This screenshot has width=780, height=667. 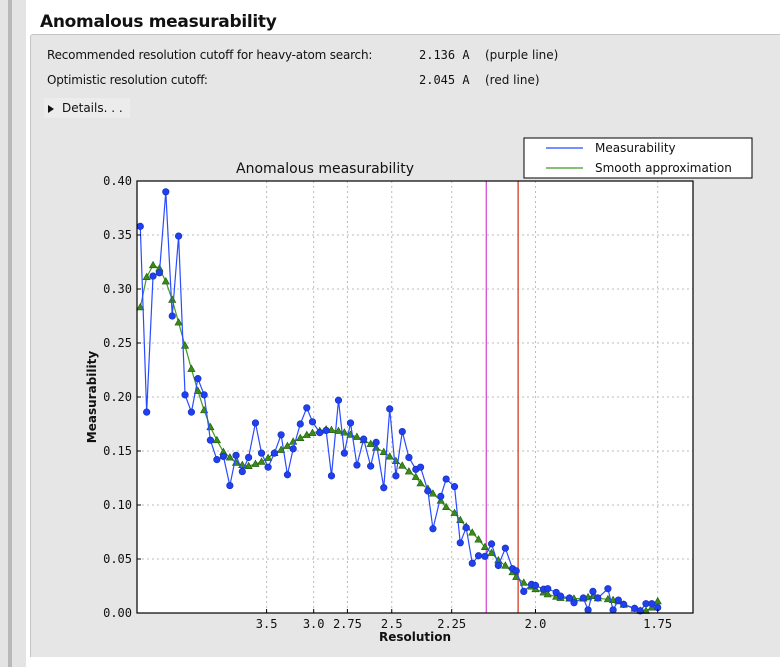 What do you see at coordinates (512, 80) in the screenshot?
I see `optimistic-cutoff-note: (red line)` at bounding box center [512, 80].